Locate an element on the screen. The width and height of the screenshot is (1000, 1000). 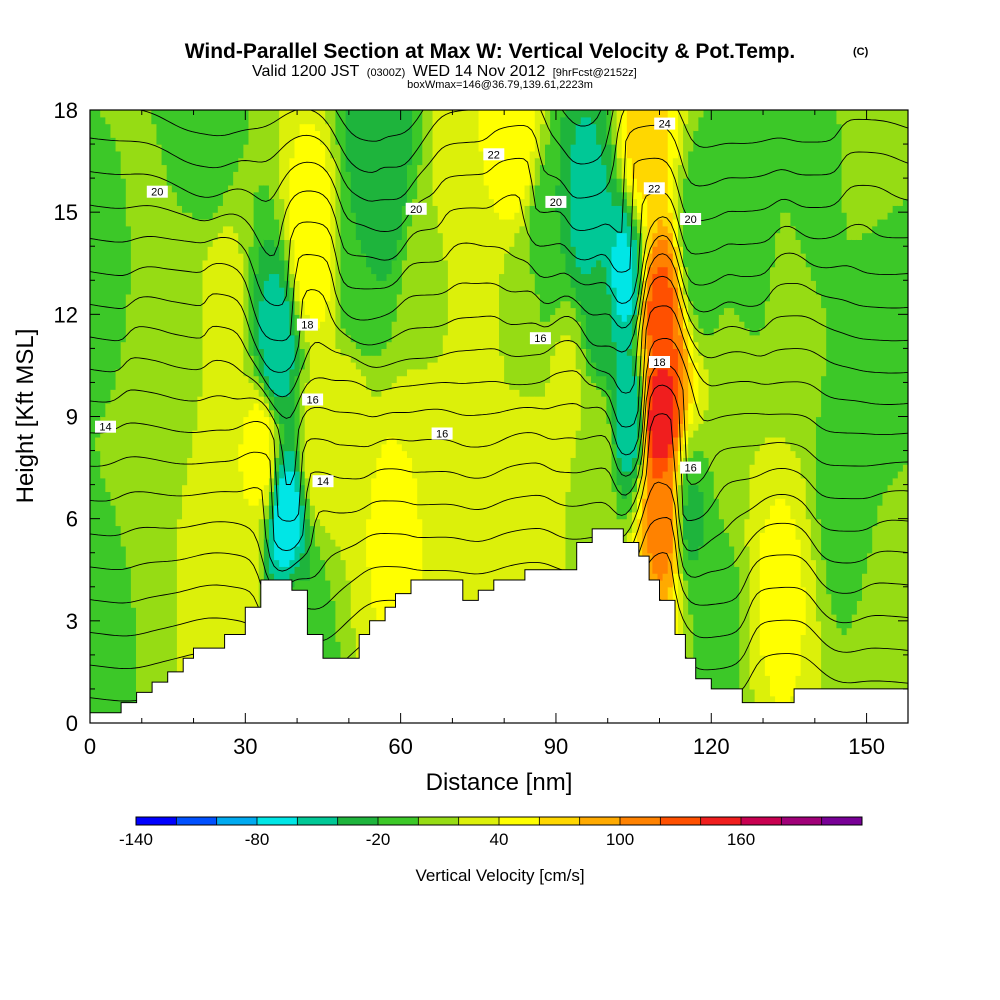
y-tick-label: 3 is located at coordinates (72, 621).